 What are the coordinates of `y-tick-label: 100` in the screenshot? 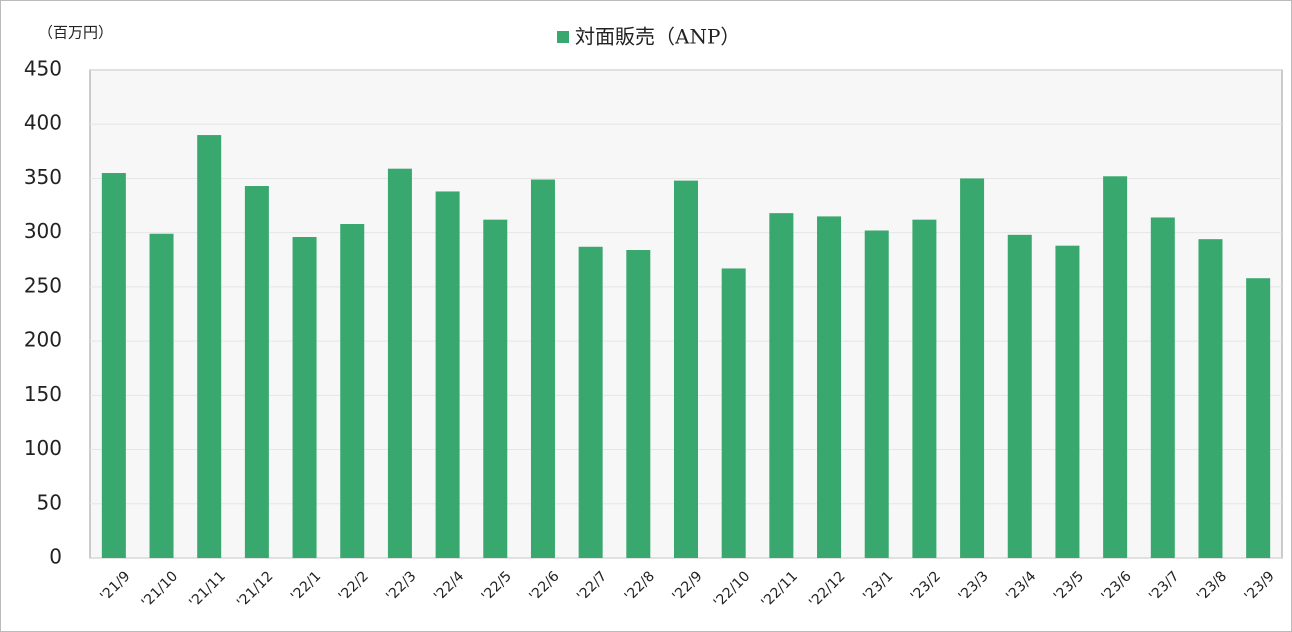 It's located at (43, 448).